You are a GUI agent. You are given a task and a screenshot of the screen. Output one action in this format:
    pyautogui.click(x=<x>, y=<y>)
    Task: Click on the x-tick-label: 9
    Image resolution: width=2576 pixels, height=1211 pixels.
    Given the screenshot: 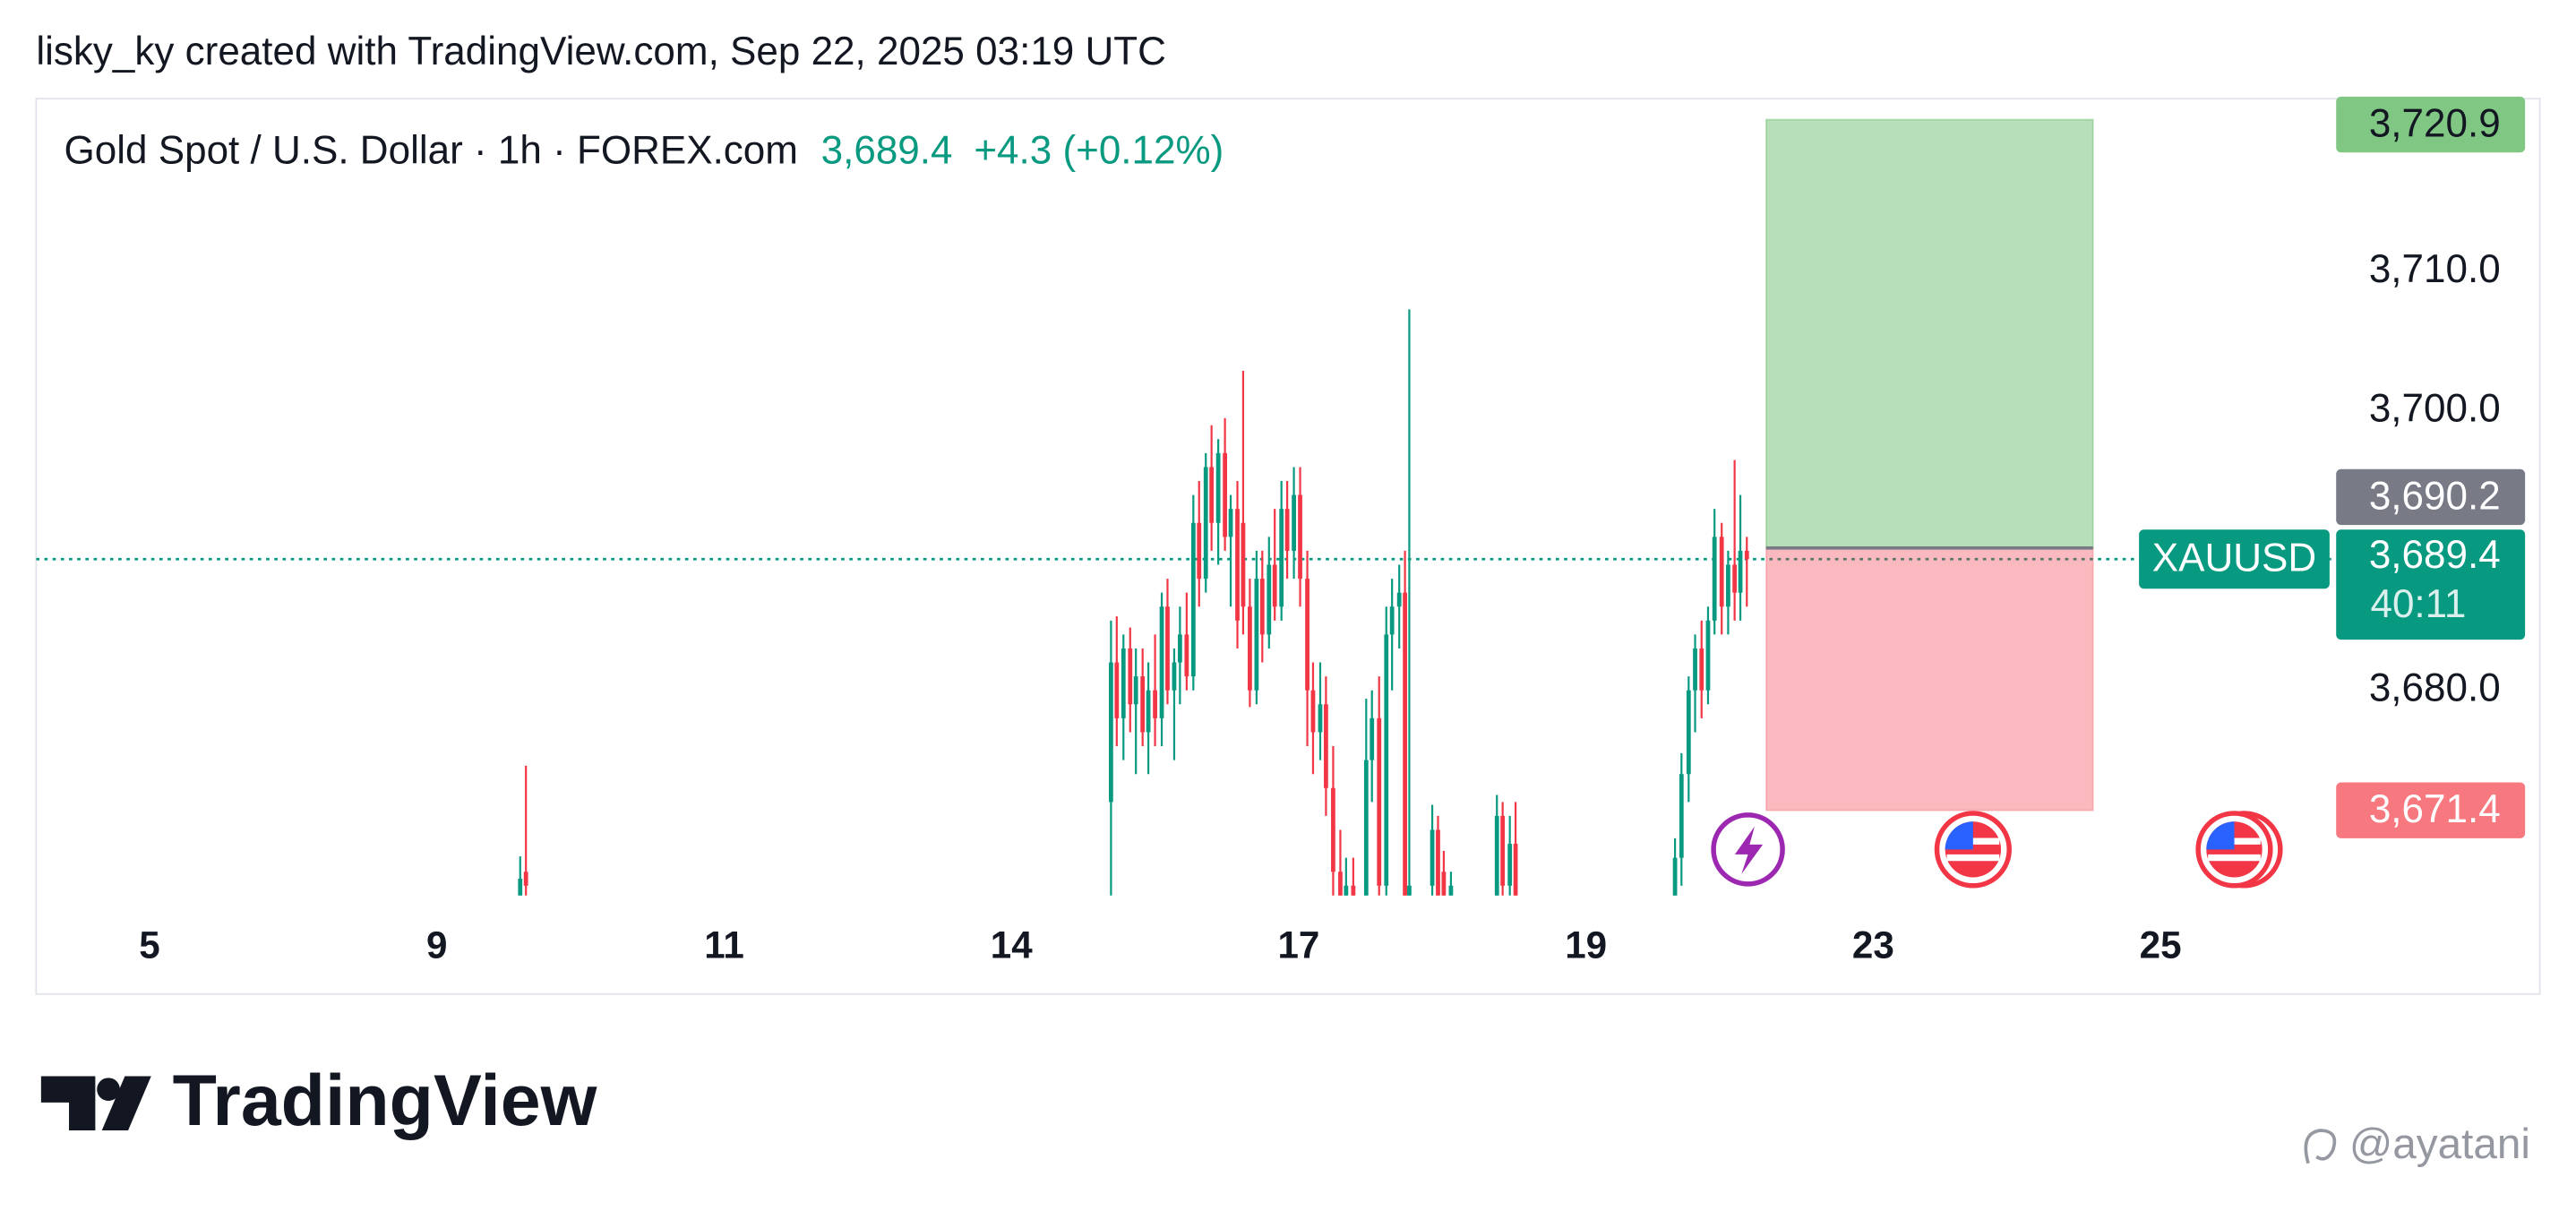 What is the action you would take?
    pyautogui.click(x=436, y=945)
    